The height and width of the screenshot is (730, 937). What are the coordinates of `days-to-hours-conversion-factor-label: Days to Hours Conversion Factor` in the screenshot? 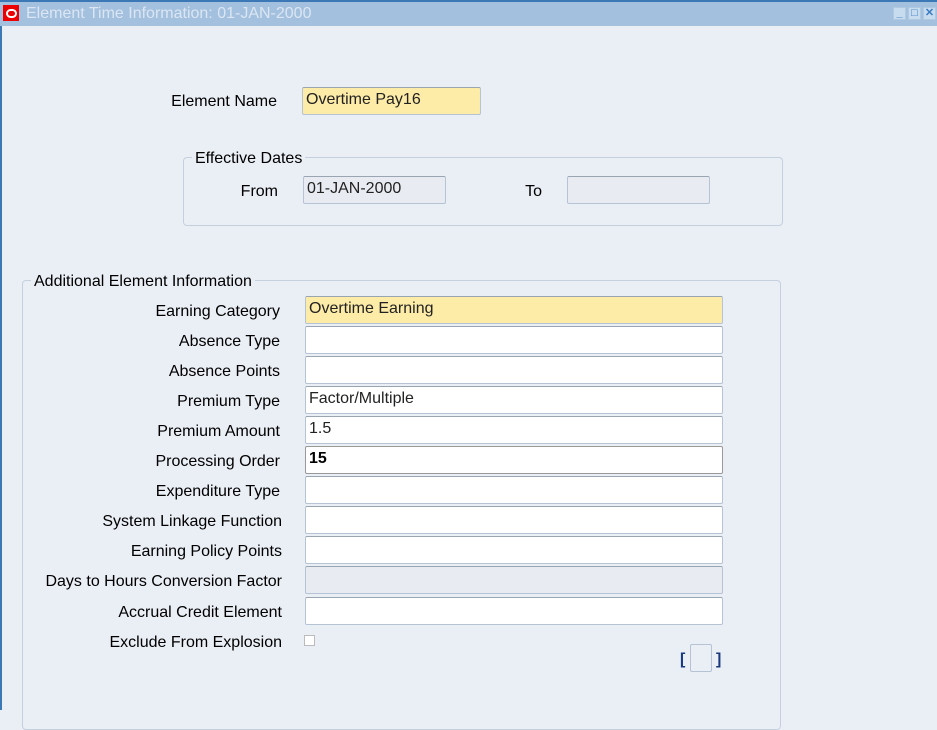 It's located at (163, 581).